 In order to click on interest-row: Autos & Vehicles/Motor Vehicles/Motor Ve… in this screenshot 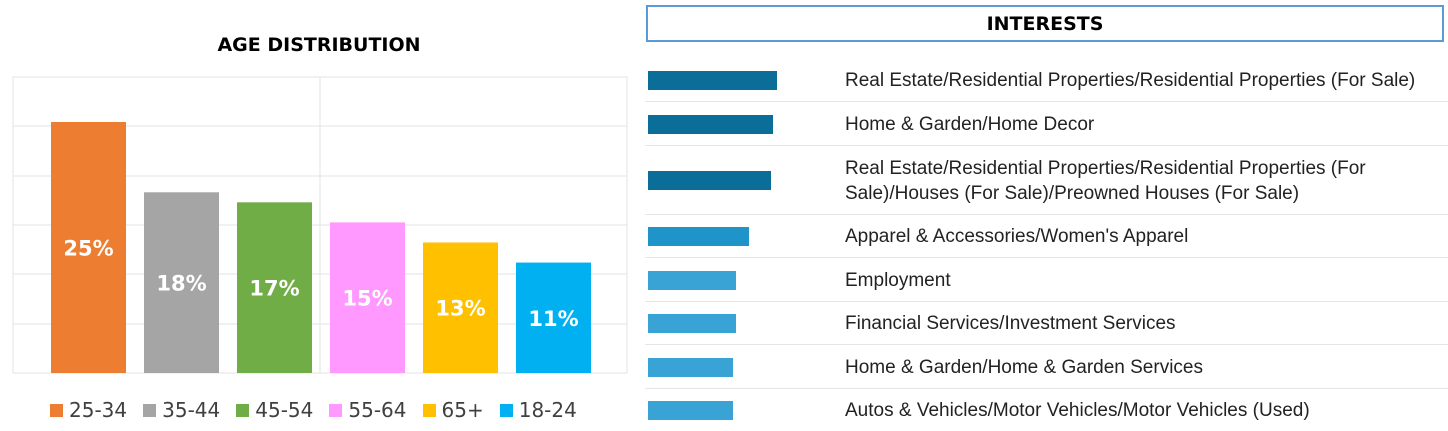, I will do `click(1046, 410)`.